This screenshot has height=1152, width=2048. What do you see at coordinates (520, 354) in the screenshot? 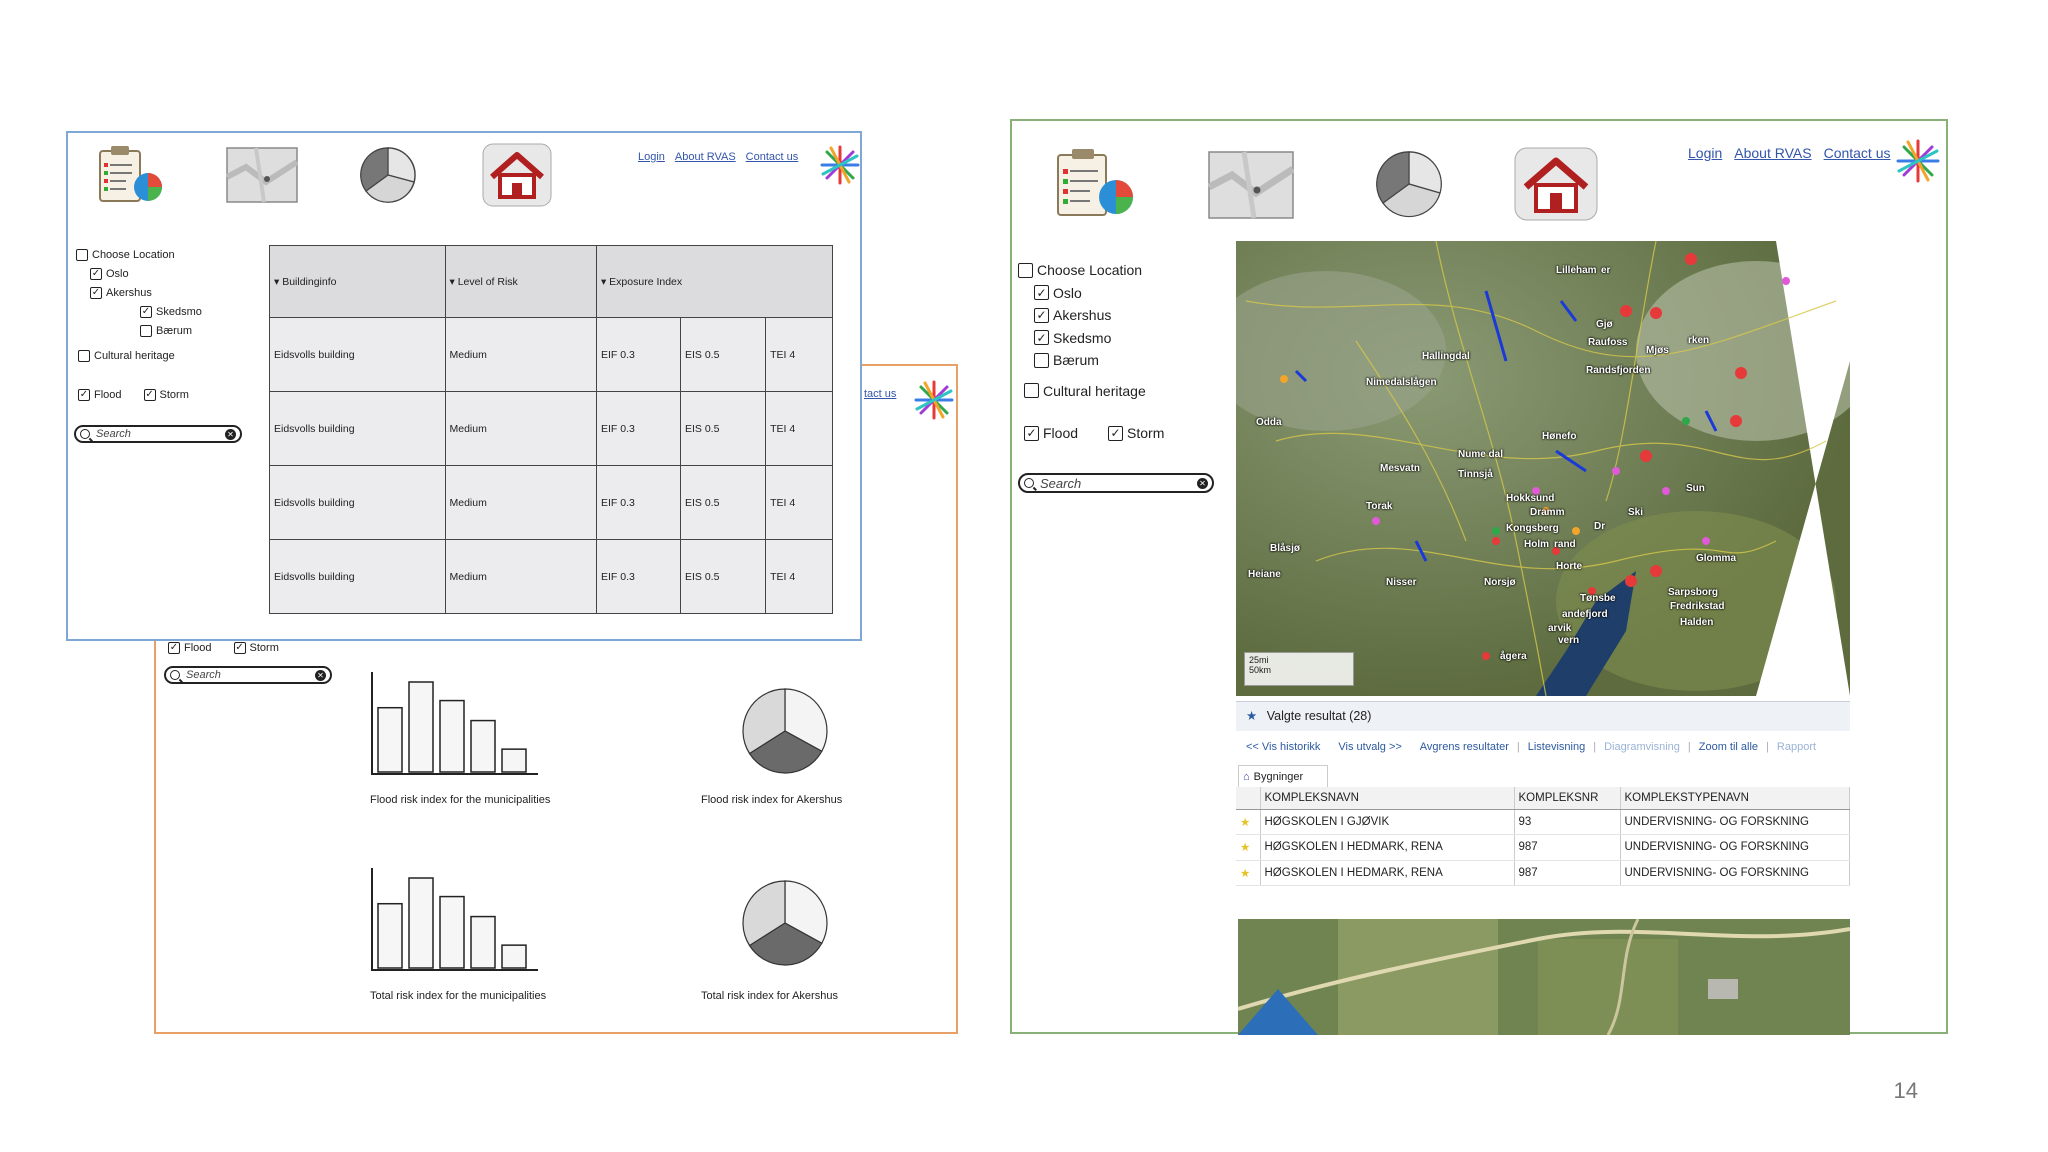
I see `risk-cell: Medium` at bounding box center [520, 354].